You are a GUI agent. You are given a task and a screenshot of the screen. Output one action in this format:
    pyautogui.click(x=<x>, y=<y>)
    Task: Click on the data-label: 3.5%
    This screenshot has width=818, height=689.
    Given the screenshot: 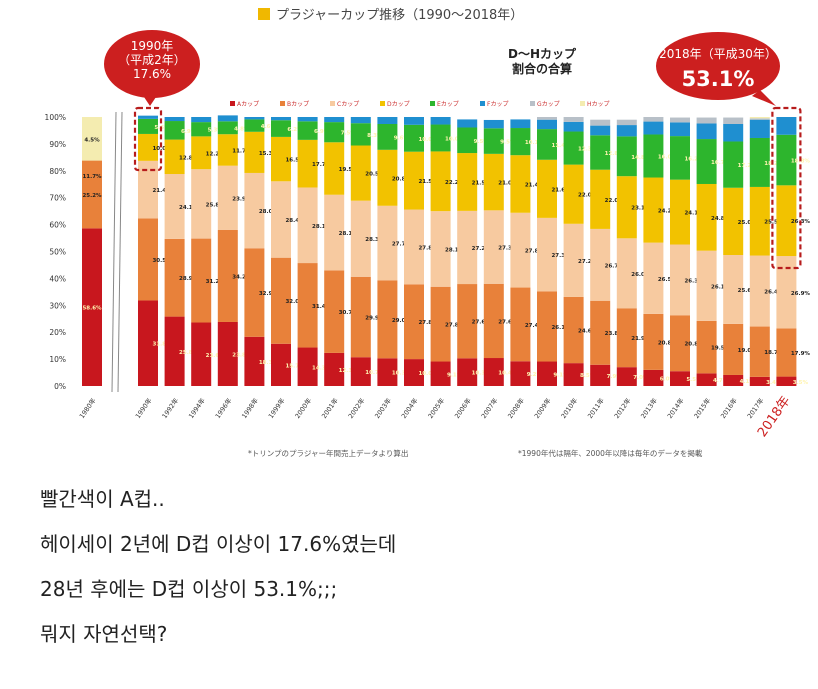 What is the action you would take?
    pyautogui.click(x=801, y=383)
    